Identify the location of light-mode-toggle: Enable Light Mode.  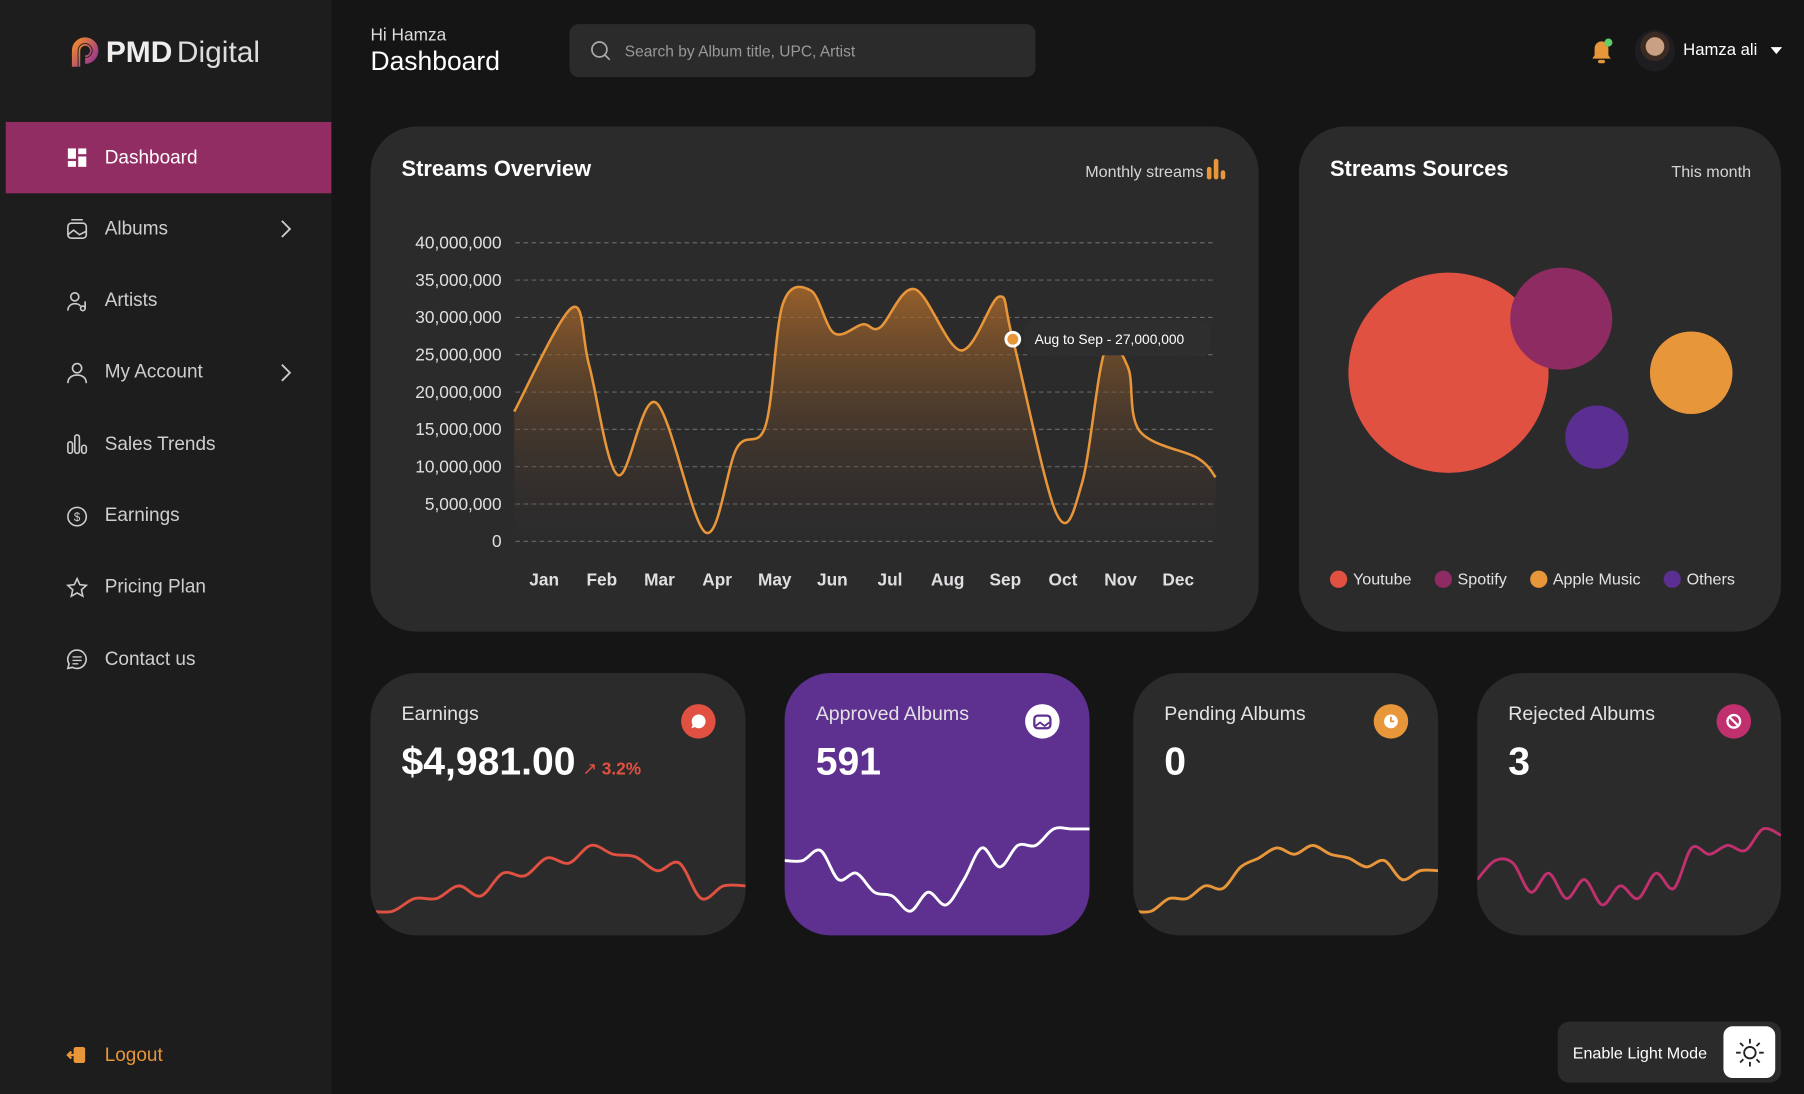
(1669, 1052).